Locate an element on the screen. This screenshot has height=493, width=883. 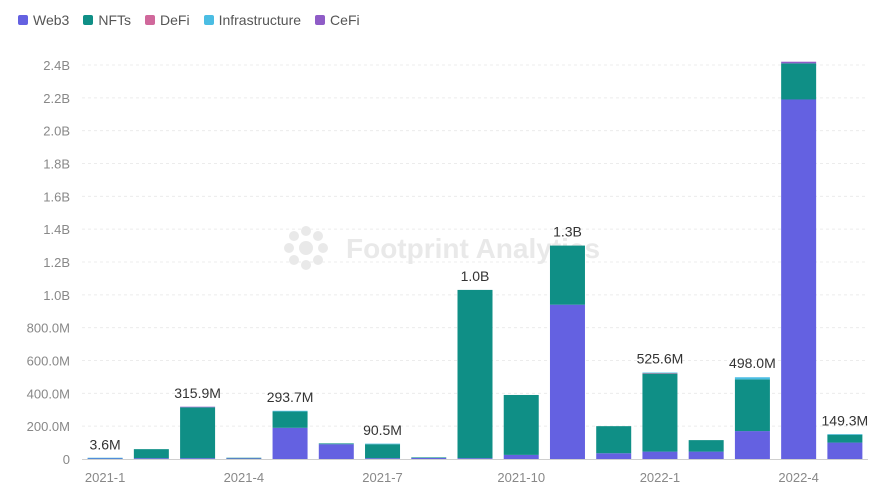
x-tick-label: 2021-10 is located at coordinates (521, 477).